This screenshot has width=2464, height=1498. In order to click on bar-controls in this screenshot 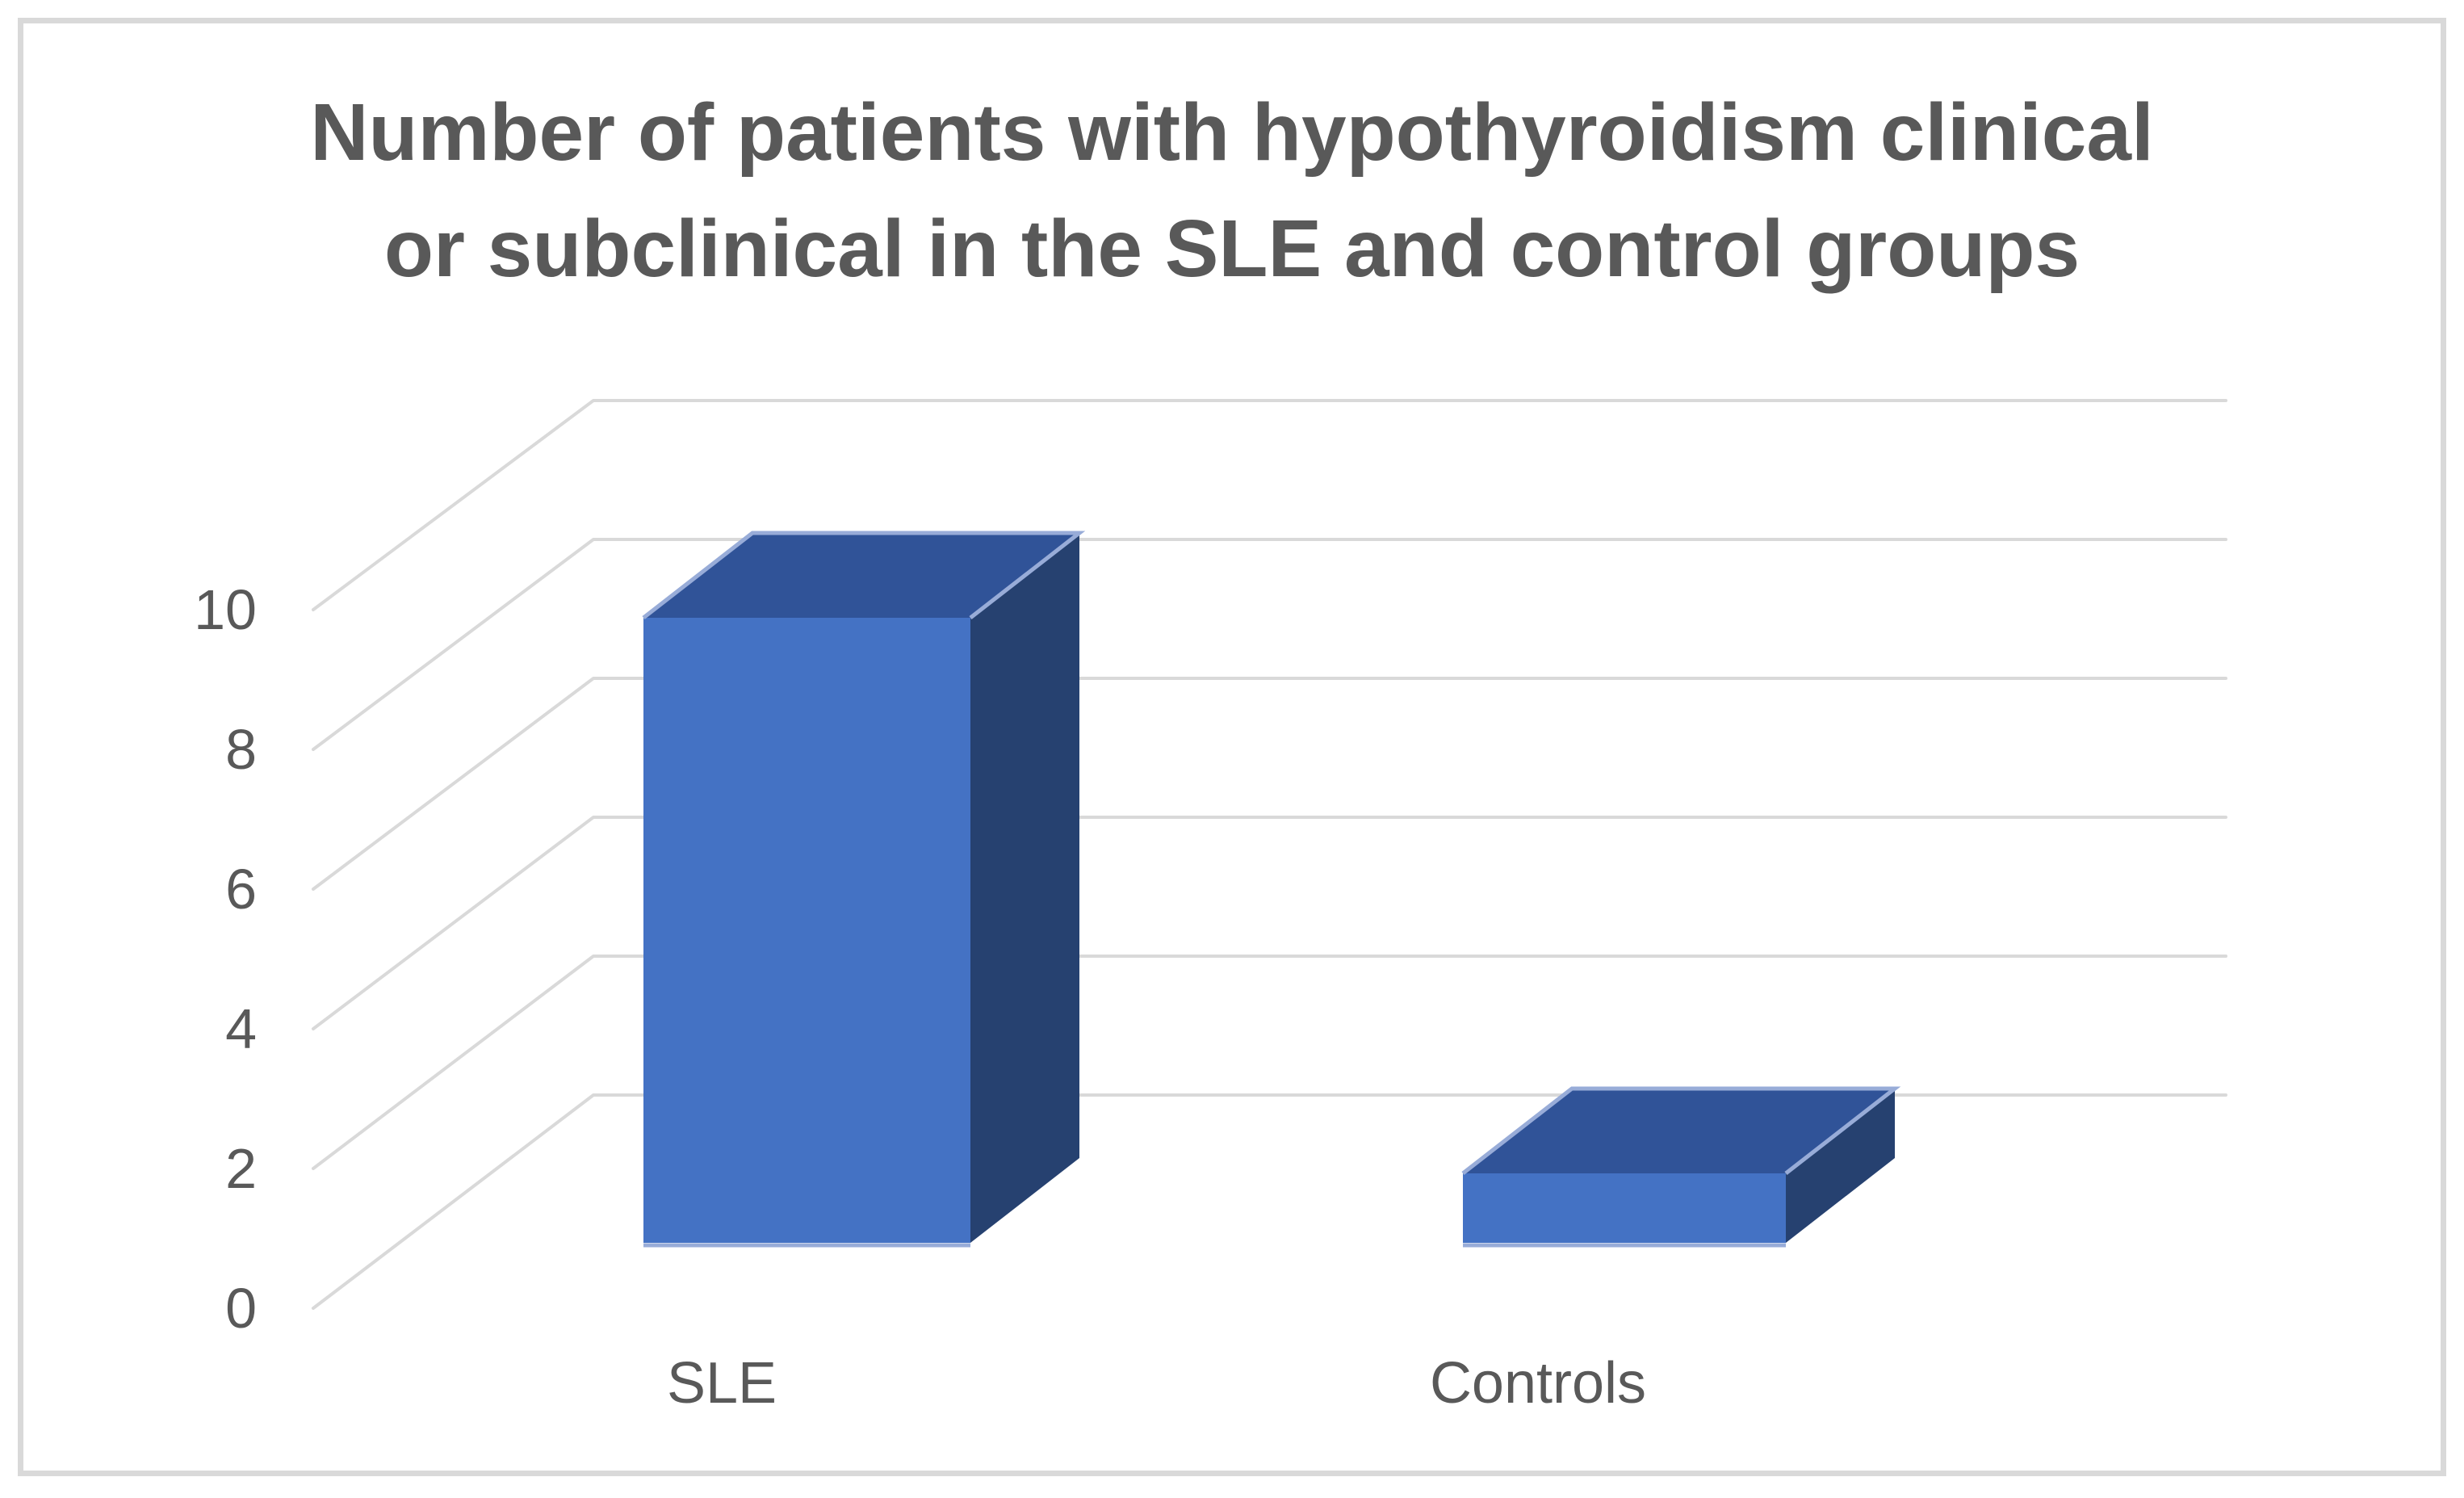, I will do `click(1681, 1167)`.